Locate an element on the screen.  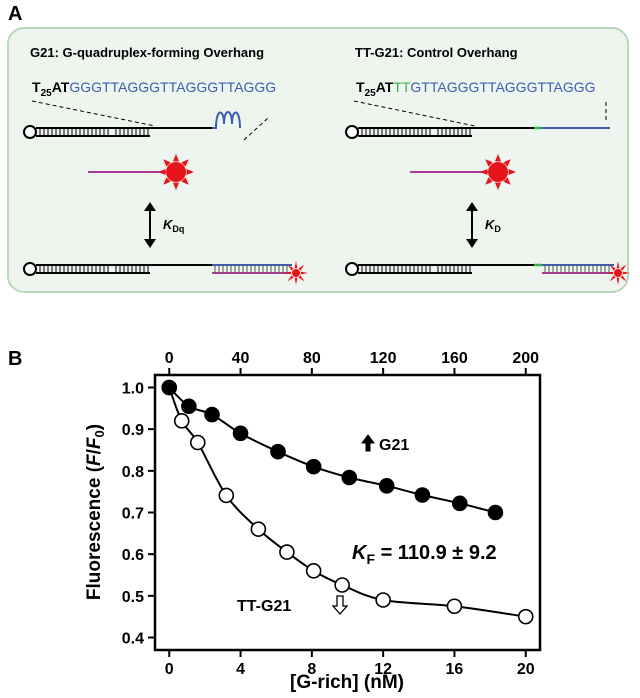
constant-symbol: K is located at coordinates (168, 224).